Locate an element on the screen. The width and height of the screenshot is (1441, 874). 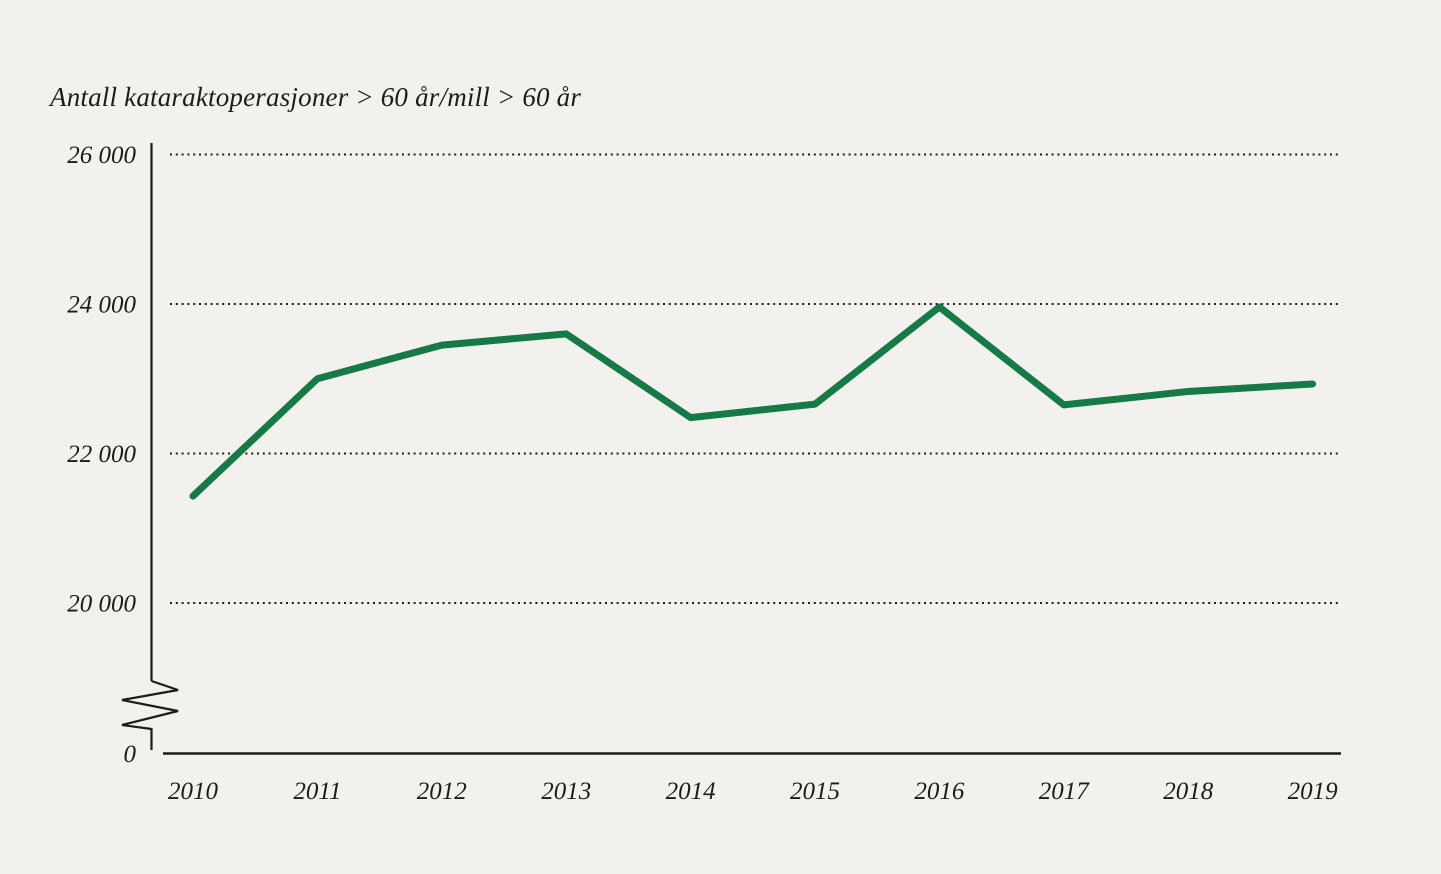
y-tick-label: 20 000 is located at coordinates (101, 604).